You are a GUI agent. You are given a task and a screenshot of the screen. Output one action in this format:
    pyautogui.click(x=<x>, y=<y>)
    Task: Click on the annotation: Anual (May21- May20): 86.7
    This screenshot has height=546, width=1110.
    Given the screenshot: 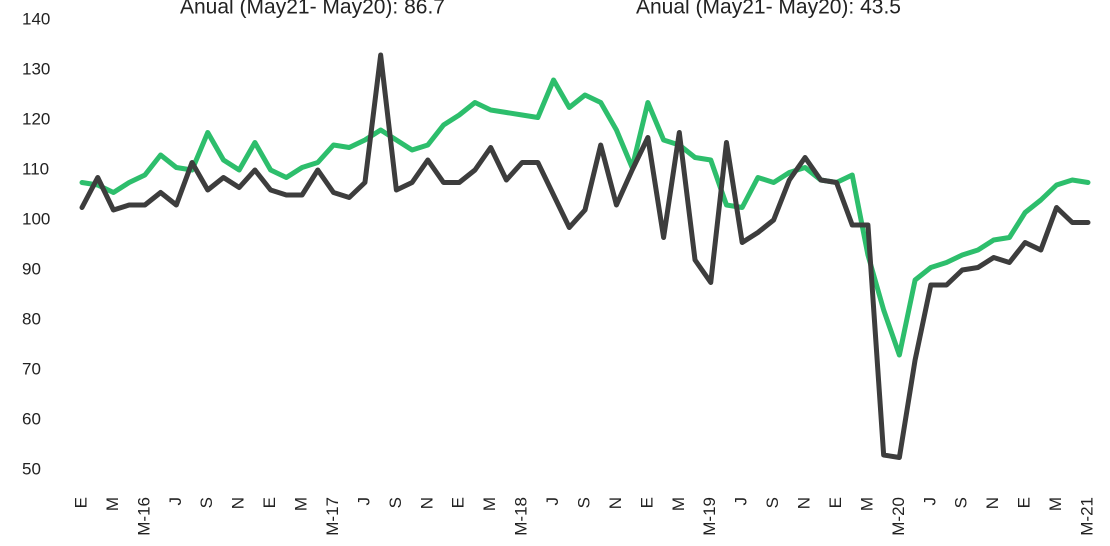 What is the action you would take?
    pyautogui.click(x=312, y=9)
    